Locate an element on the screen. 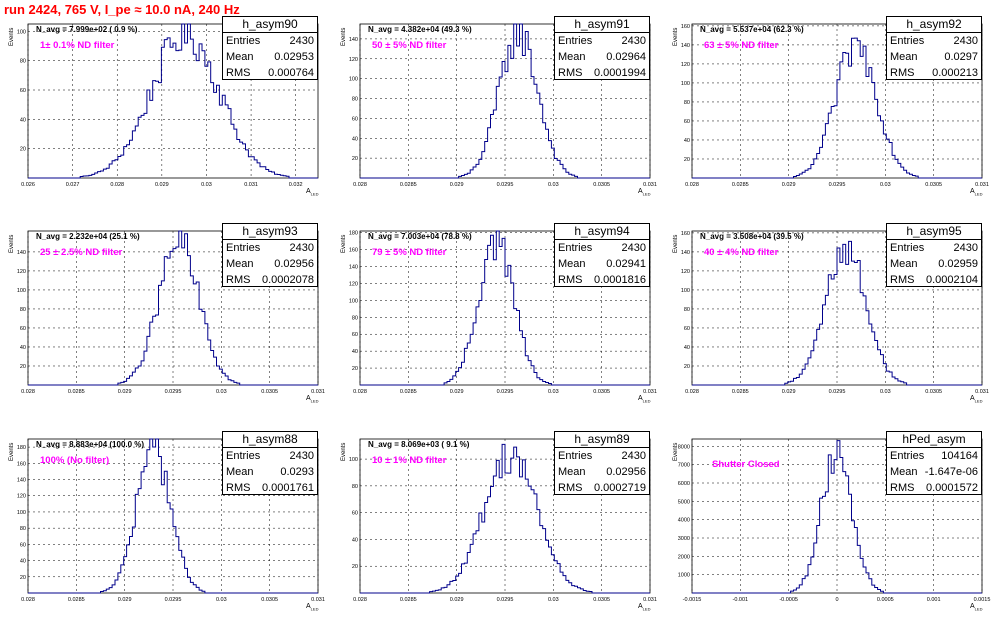 This screenshot has width=996, height=622. stats-rms-value: 0.000213 is located at coordinates (955, 73).